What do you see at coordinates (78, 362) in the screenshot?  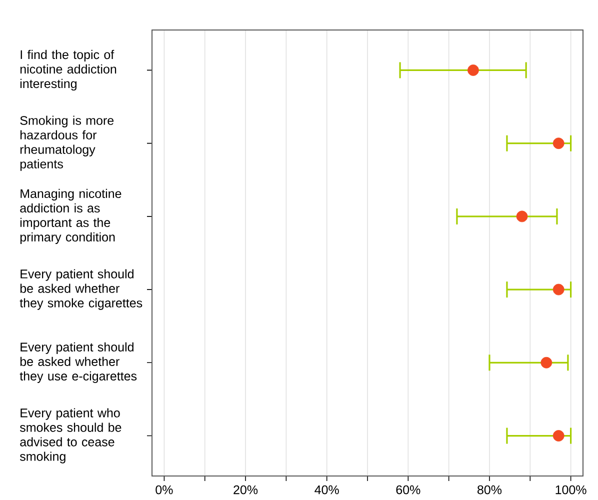 I see `y-tick-label: Every patient should be asked whether they use e-cigarettes` at bounding box center [78, 362].